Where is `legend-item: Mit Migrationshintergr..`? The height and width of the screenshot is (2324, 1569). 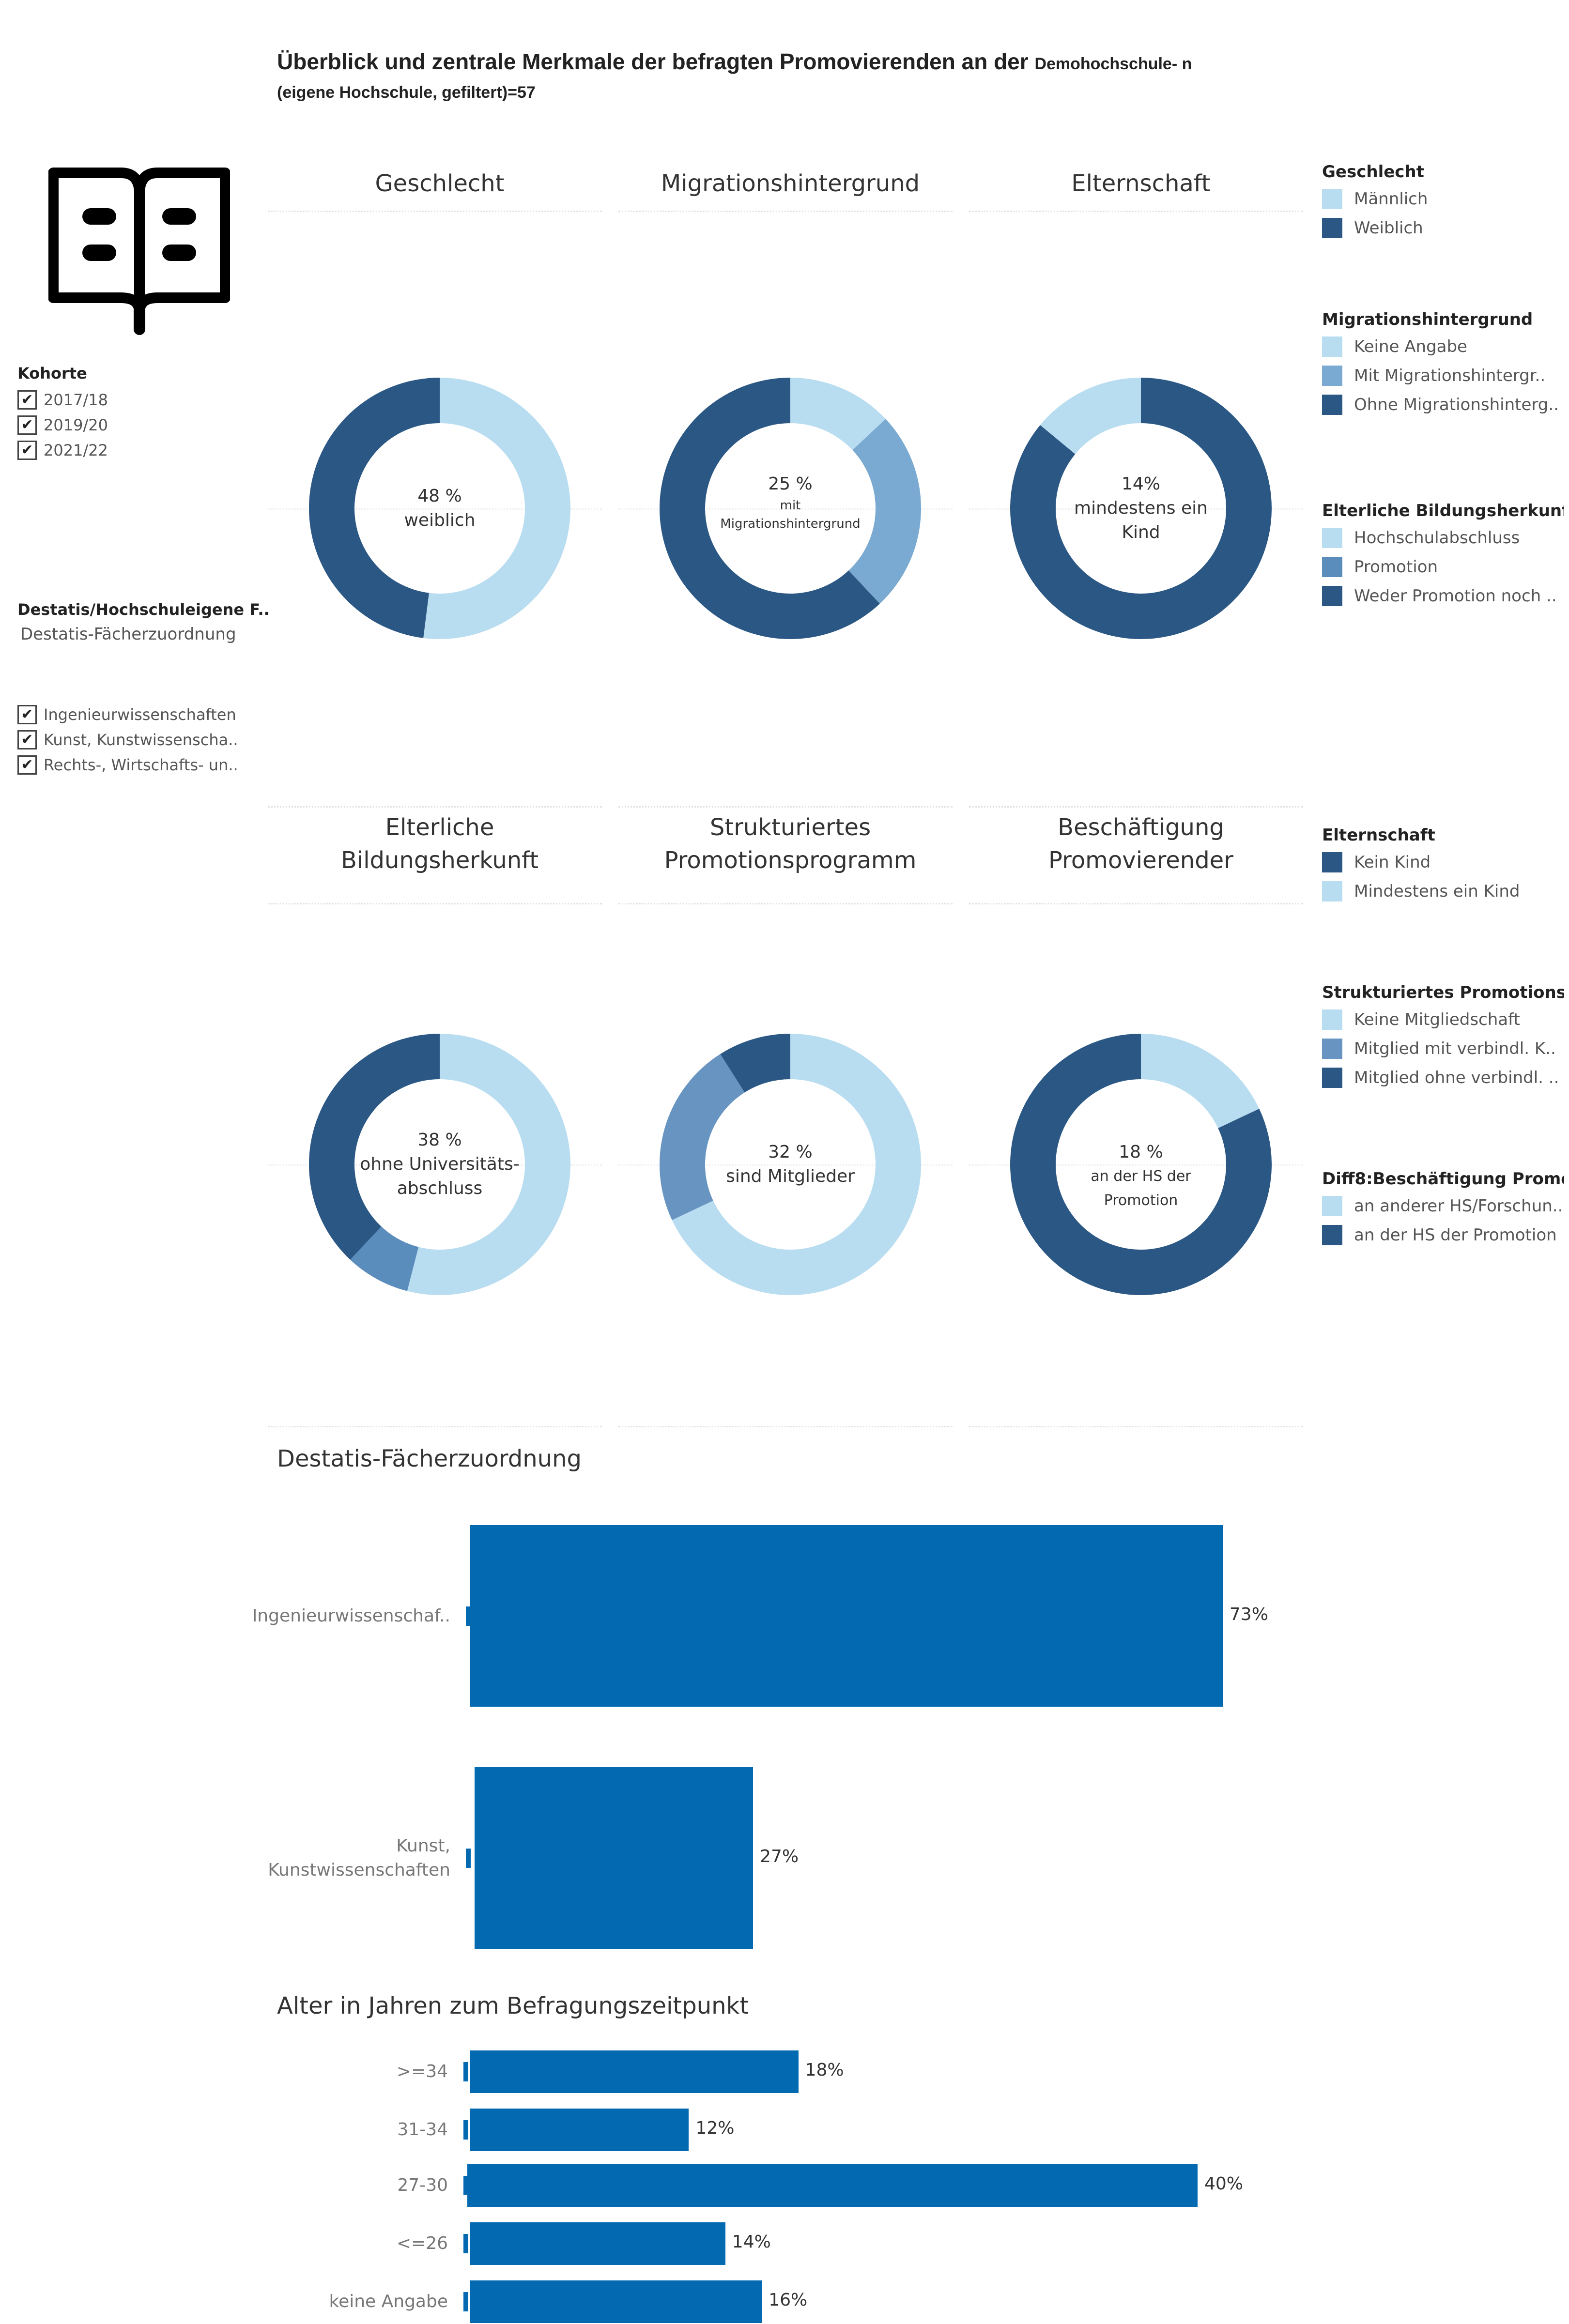
legend-item: Mit Migrationshintergr.. is located at coordinates (1443, 376).